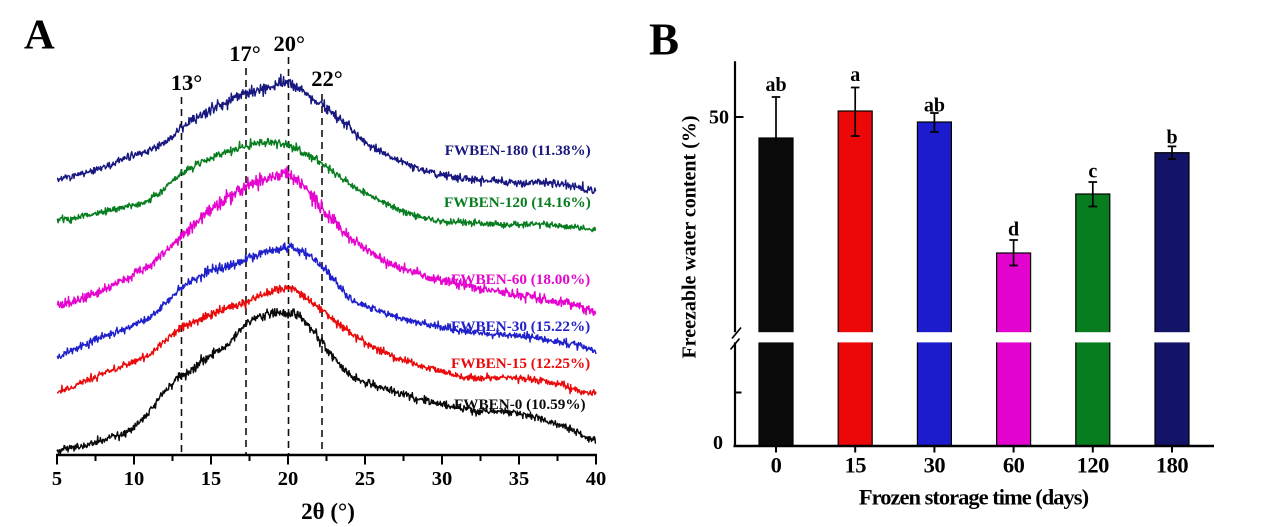 Image resolution: width=1270 pixels, height=527 pixels. What do you see at coordinates (1171, 138) in the screenshot?
I see `svg-text: b` at bounding box center [1171, 138].